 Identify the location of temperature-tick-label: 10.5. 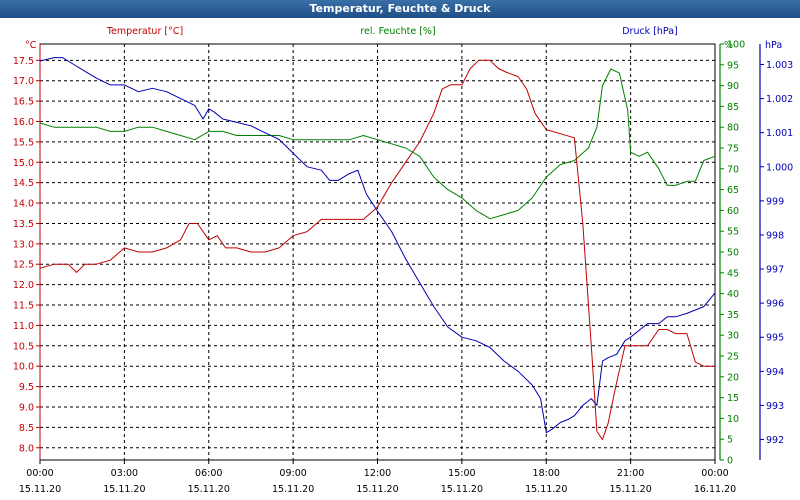
(23, 346).